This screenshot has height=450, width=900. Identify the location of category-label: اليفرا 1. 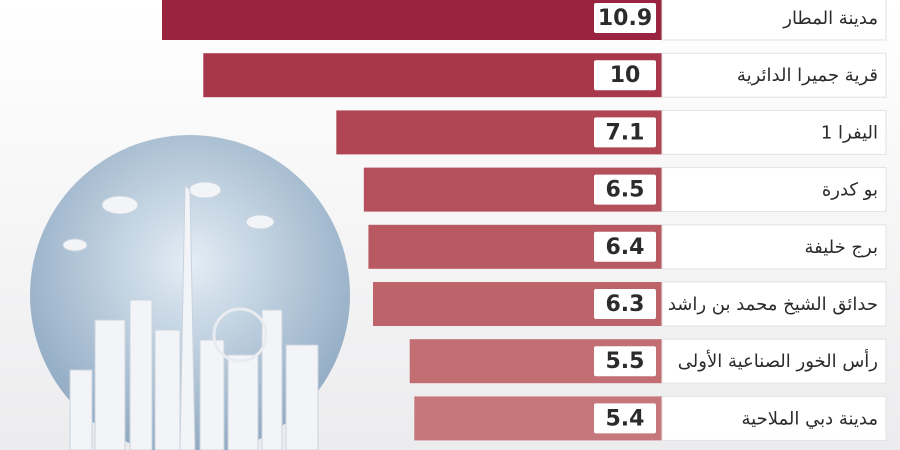
(849, 132).